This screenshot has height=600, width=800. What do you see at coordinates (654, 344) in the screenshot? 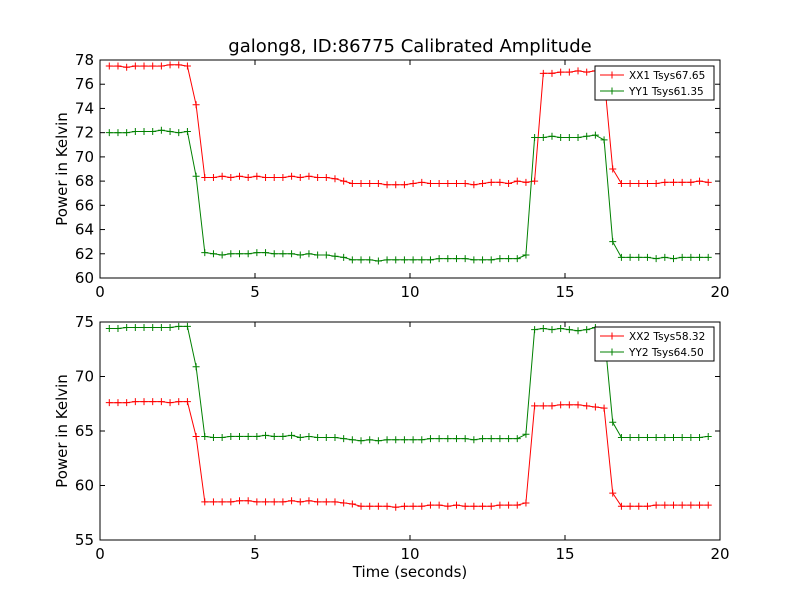
I see `legend: XX2 Tsys58.32 YY2 Tsys64.50` at bounding box center [654, 344].